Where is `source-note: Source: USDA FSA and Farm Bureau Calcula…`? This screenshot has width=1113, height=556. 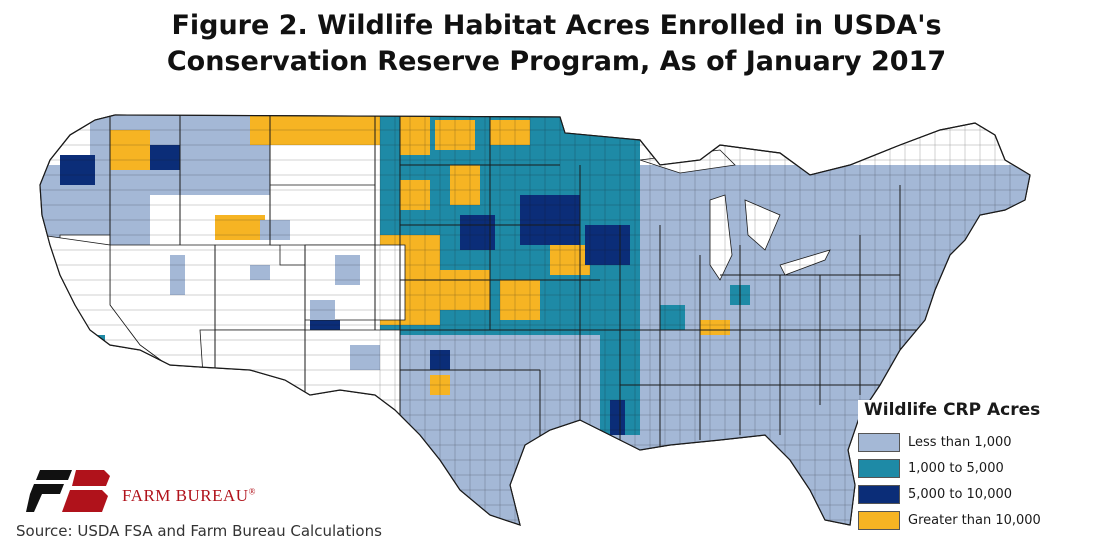
source-note: Source: USDA FSA and Farm Bureau Calcula… is located at coordinates (199, 531).